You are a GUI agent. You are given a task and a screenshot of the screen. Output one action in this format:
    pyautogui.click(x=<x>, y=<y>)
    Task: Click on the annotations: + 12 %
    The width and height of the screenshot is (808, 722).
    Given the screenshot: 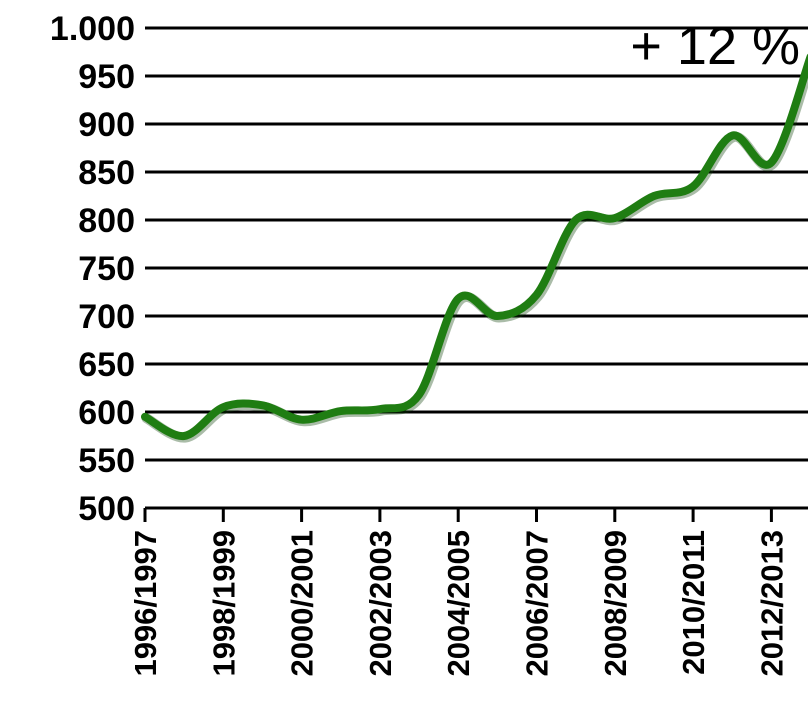 What is the action you would take?
    pyautogui.click(x=715, y=46)
    